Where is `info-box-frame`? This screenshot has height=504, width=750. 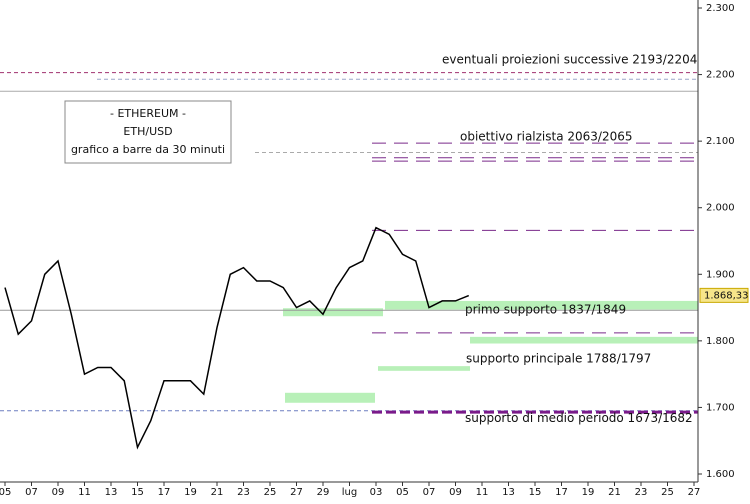
info-box-frame is located at coordinates (148, 132).